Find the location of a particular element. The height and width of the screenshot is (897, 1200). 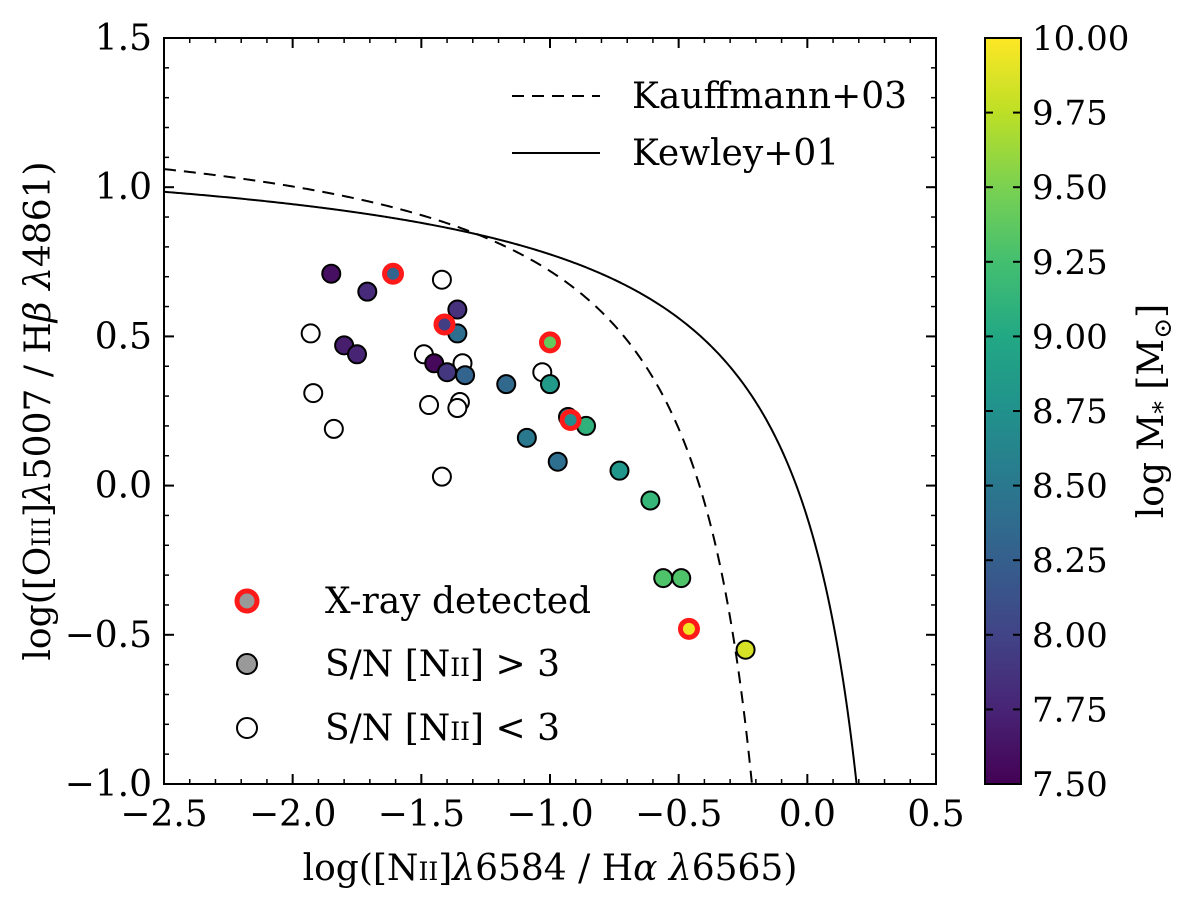

colorbar-tick-label: 9.00 is located at coordinates (1070, 337).